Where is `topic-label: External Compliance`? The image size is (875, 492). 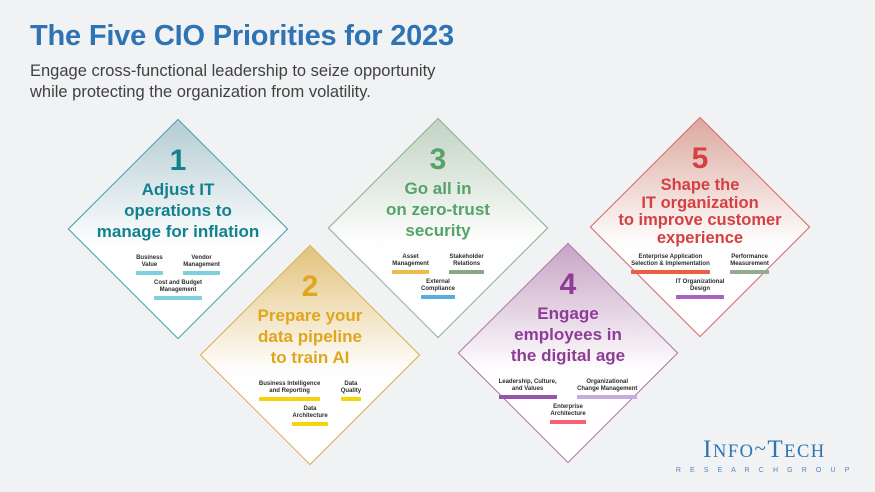 topic-label: External Compliance is located at coordinates (437, 285).